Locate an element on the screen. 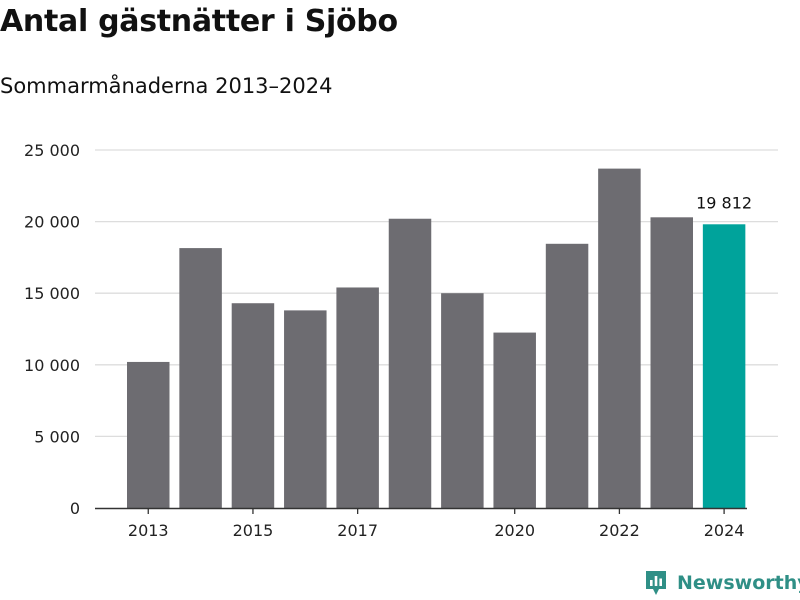  bar-2023 is located at coordinates (671, 362).